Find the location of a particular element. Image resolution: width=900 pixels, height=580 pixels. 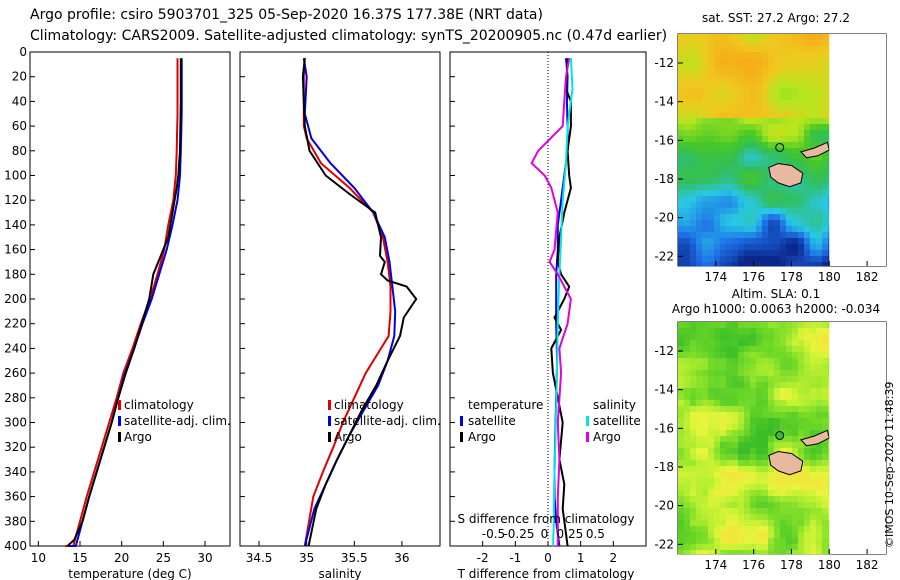

y-tick-label: 220 is located at coordinates (15, 324).